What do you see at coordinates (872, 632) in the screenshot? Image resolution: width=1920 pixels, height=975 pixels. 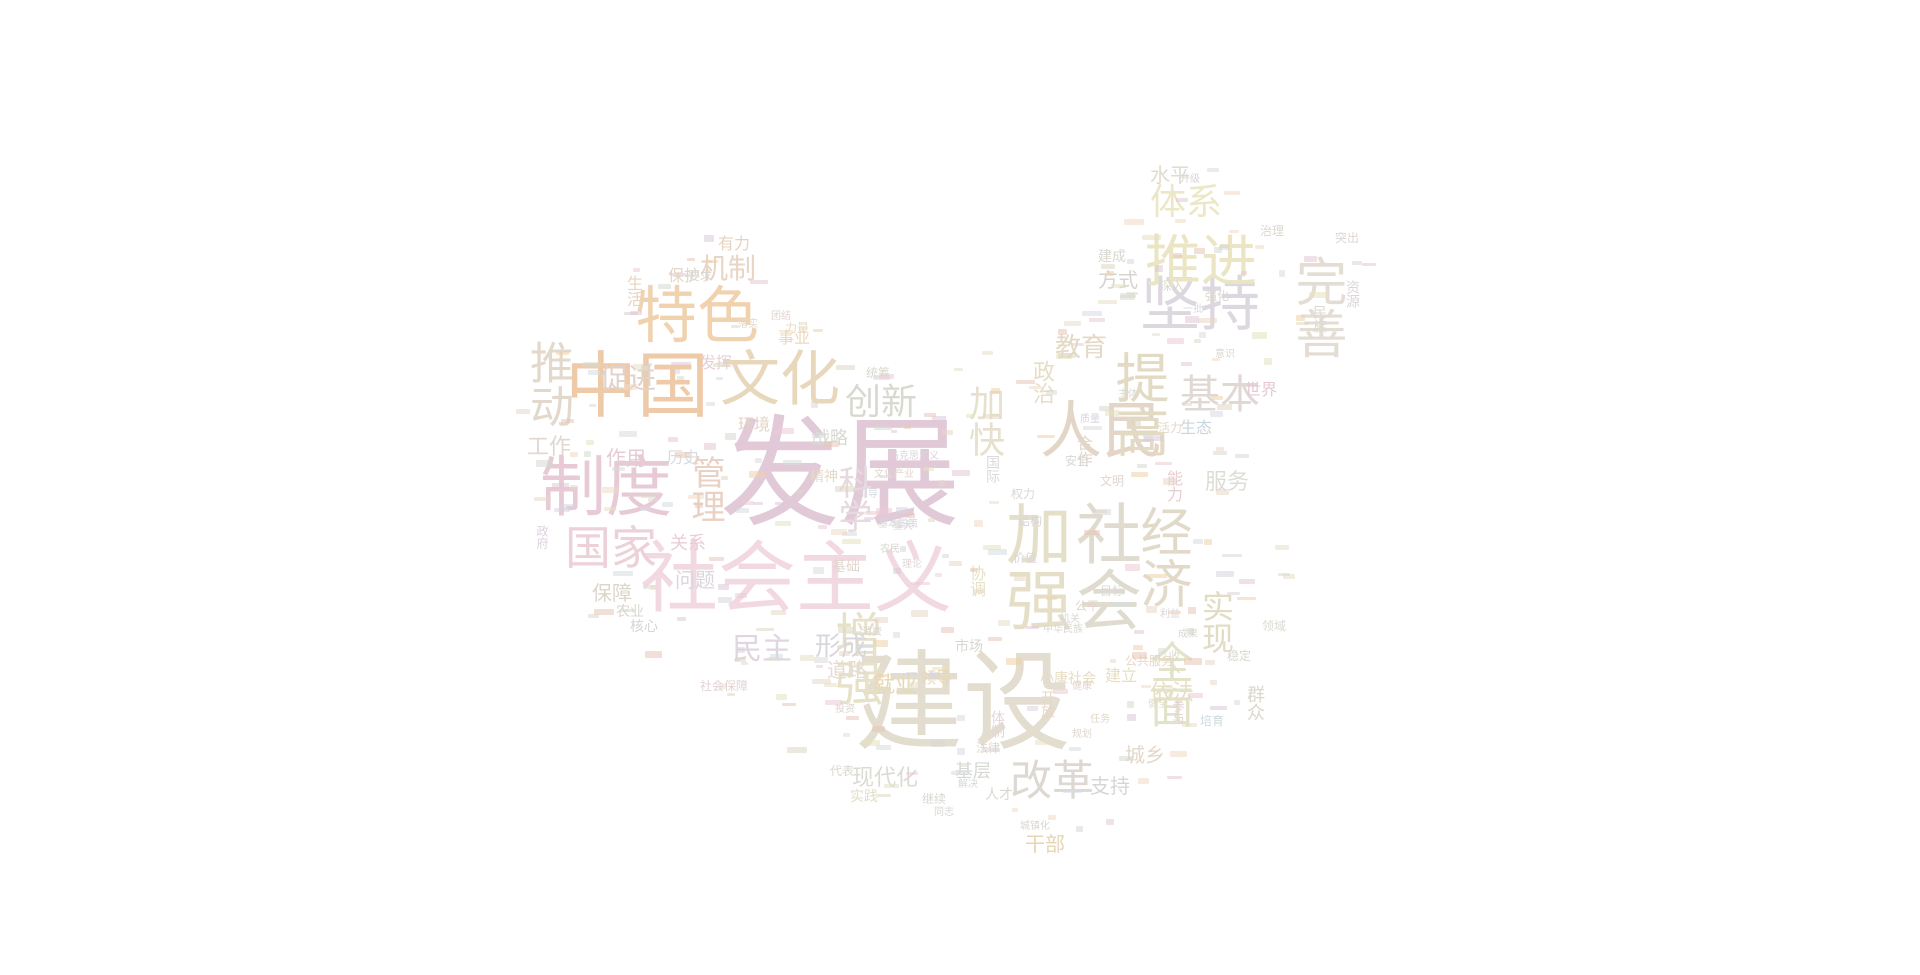 I see `word-xiaofei: 消费` at bounding box center [872, 632].